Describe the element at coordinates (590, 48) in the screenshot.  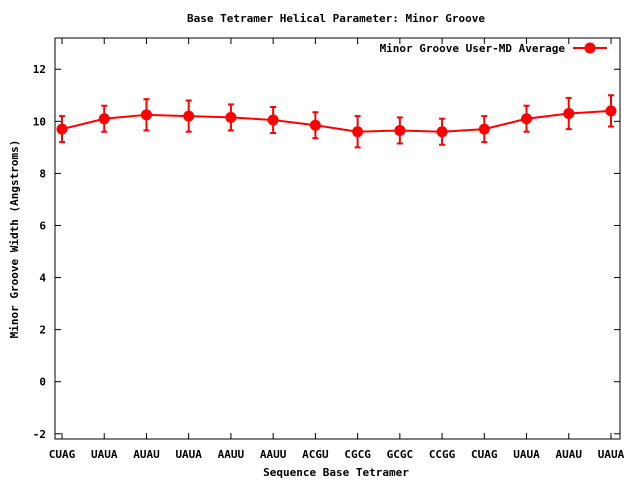
I see `legend-marker` at that location.